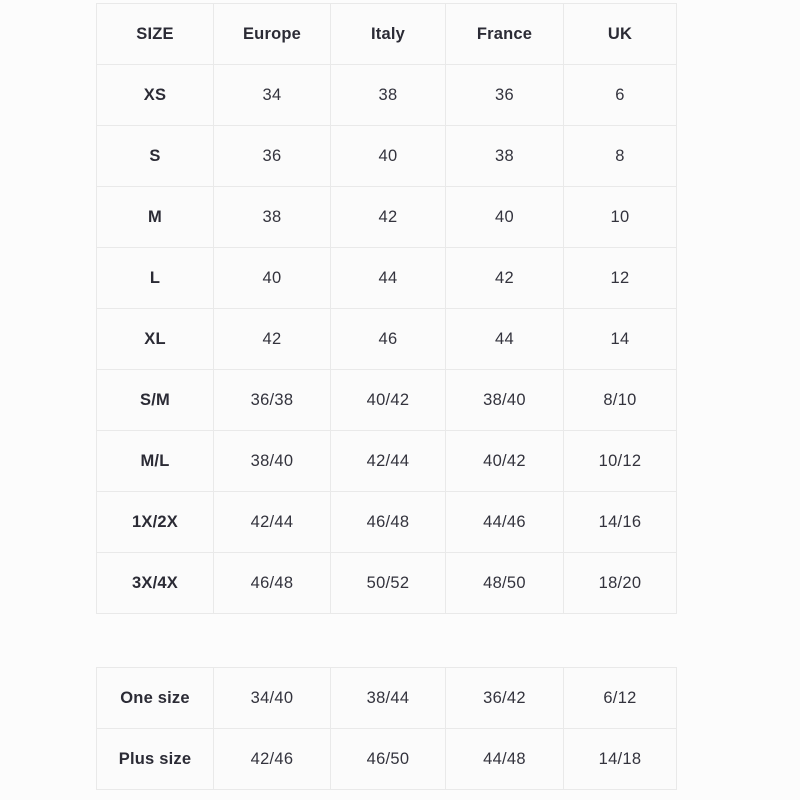 This screenshot has width=800, height=800. I want to click on table-row: L 40 44 42 12, so click(386, 278).